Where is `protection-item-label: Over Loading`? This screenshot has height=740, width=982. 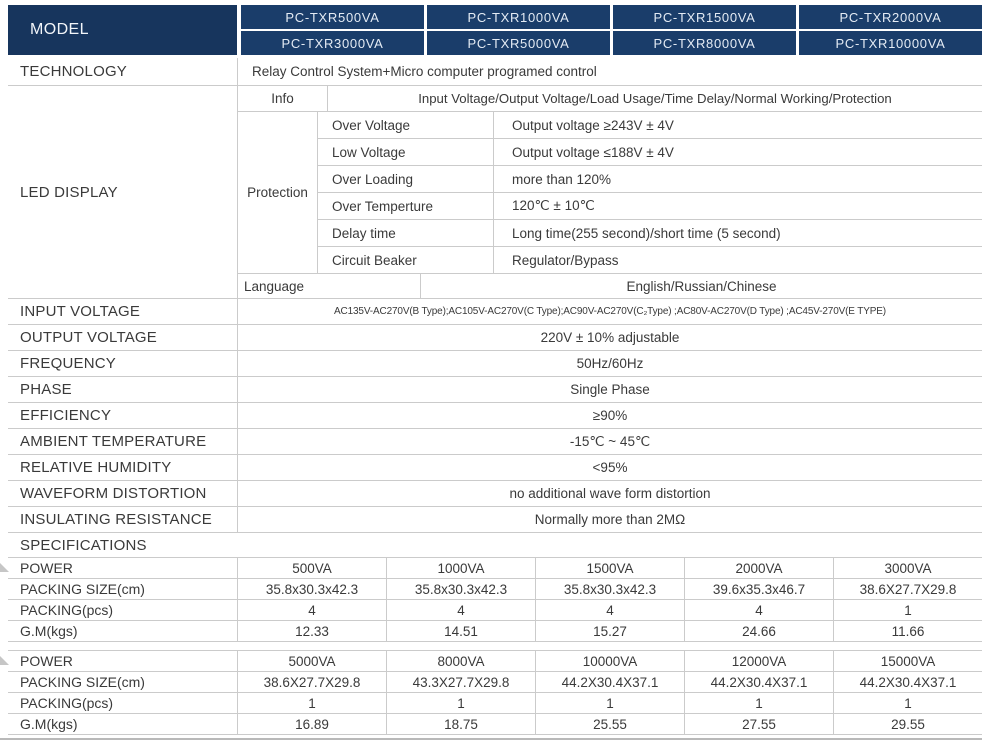
protection-item-label: Over Loading is located at coordinates (406, 179).